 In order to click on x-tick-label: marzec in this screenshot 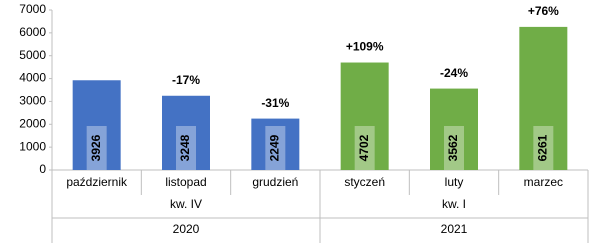, I will do `click(543, 182)`.